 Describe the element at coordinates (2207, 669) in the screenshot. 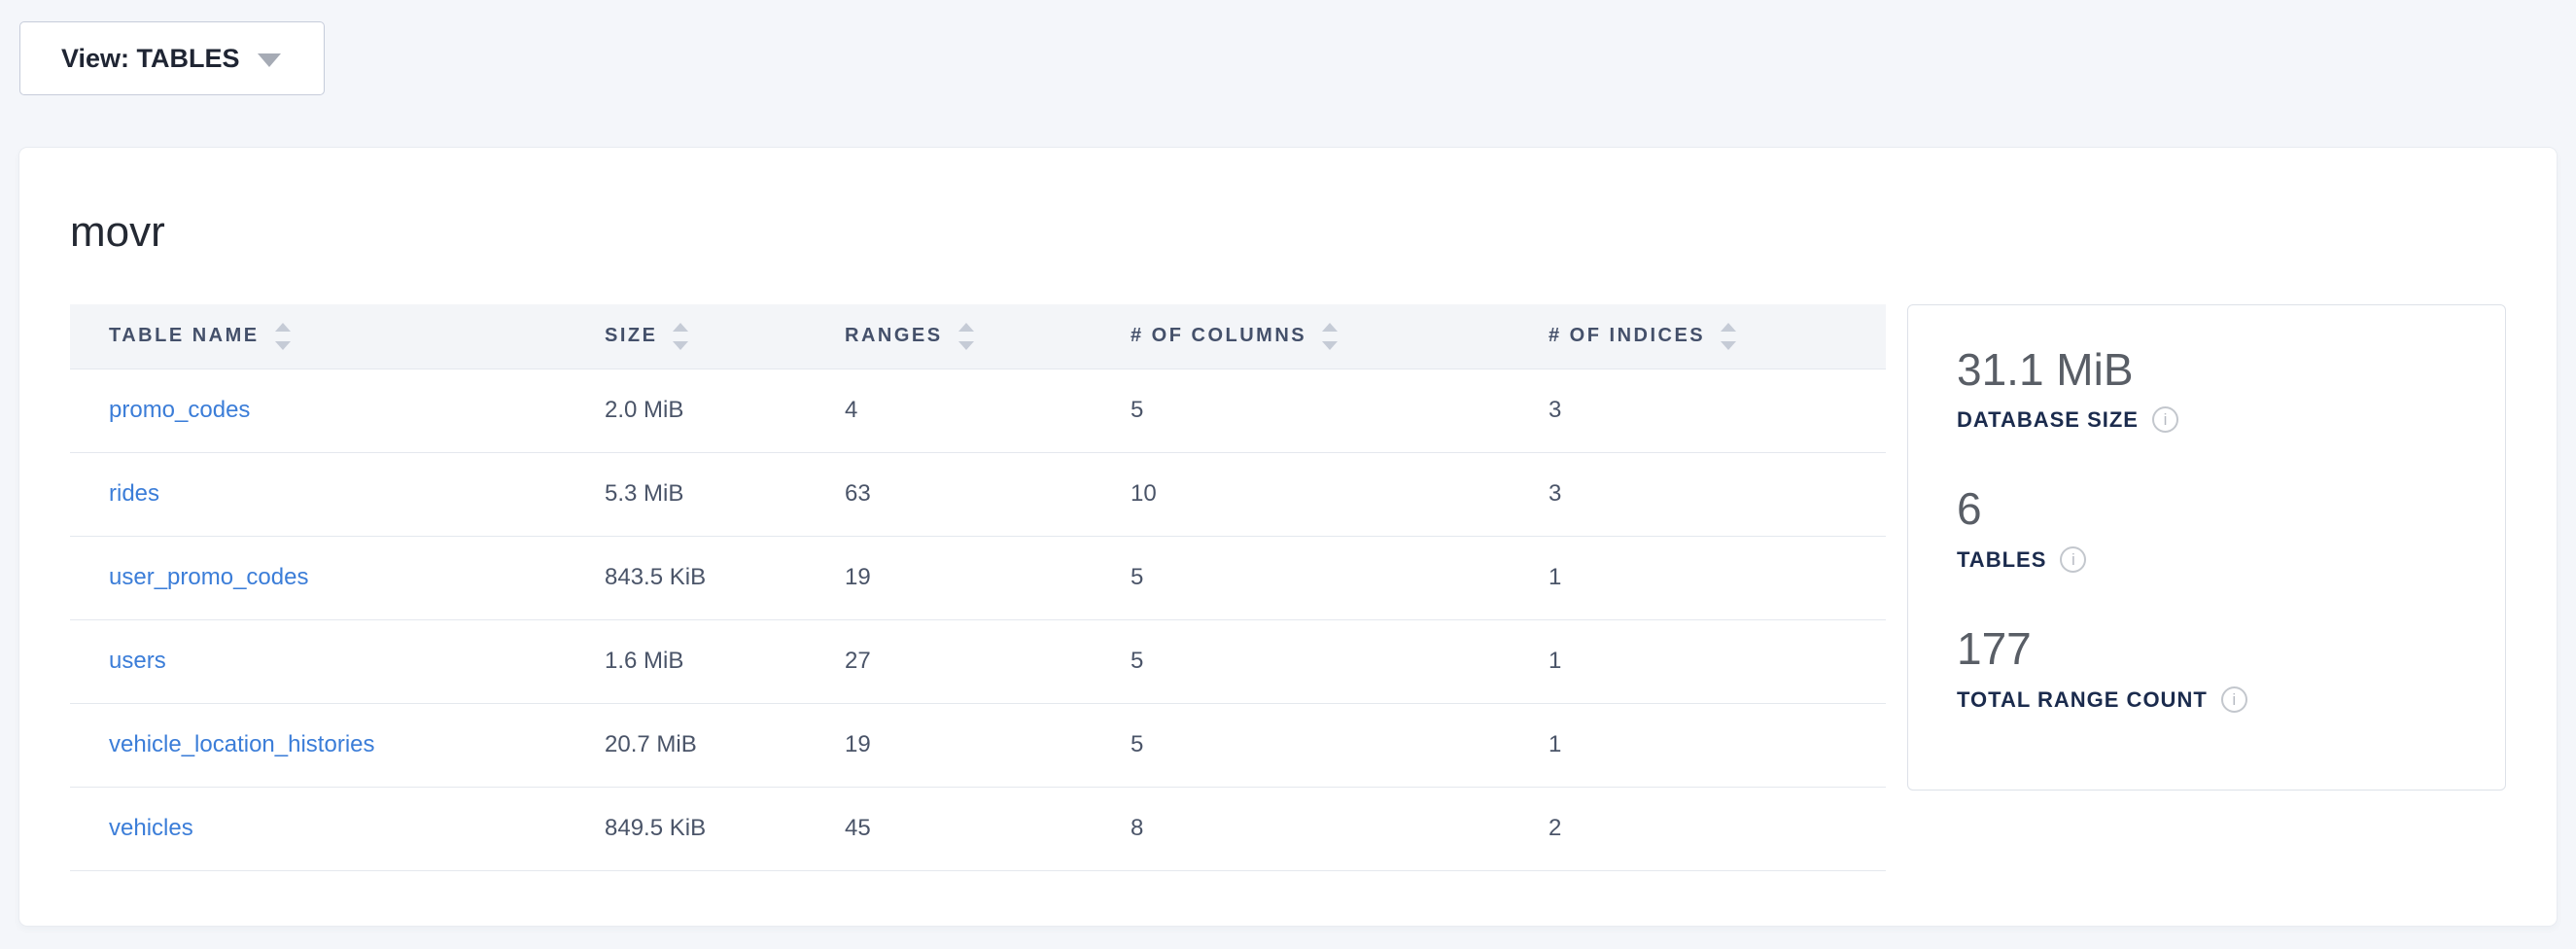

I see `stat-total-range-count: 177 TOTAL RANGE COUNT i` at that location.